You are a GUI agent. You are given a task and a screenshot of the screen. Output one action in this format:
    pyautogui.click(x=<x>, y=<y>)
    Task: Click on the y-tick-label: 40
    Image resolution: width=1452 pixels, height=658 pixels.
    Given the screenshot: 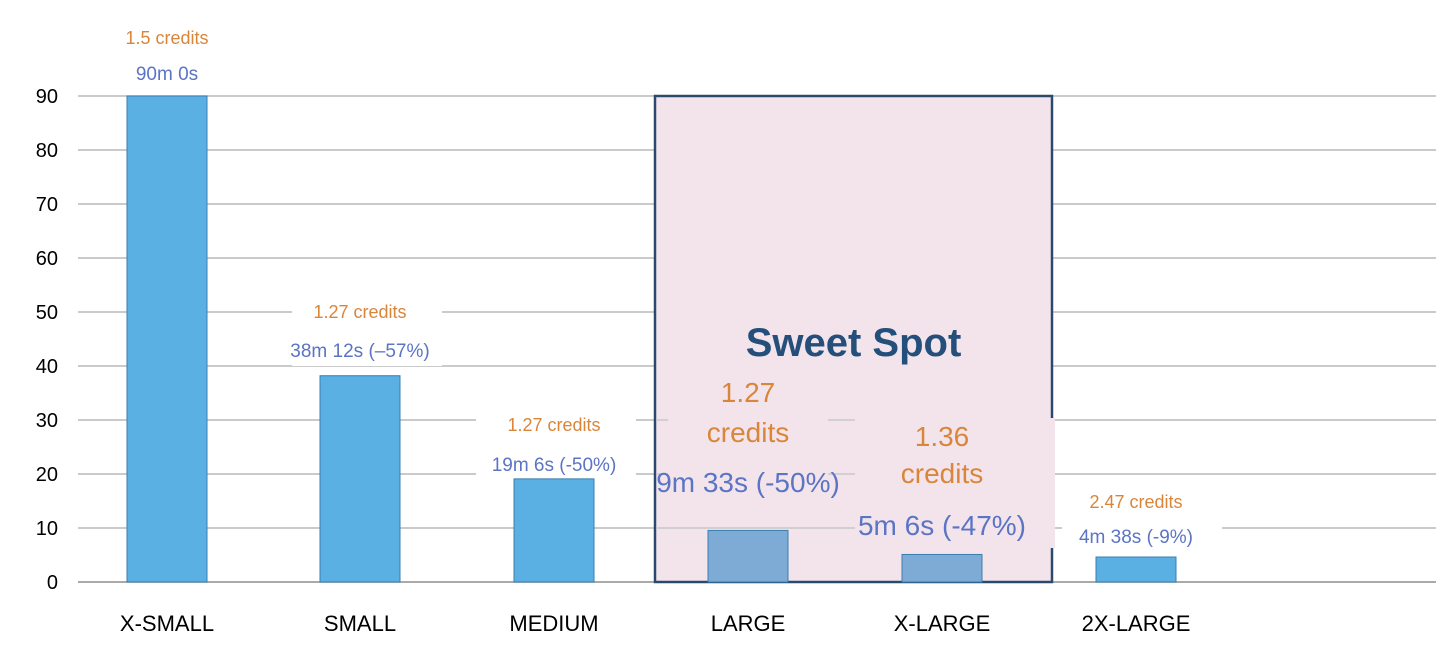 What is the action you would take?
    pyautogui.click(x=47, y=367)
    